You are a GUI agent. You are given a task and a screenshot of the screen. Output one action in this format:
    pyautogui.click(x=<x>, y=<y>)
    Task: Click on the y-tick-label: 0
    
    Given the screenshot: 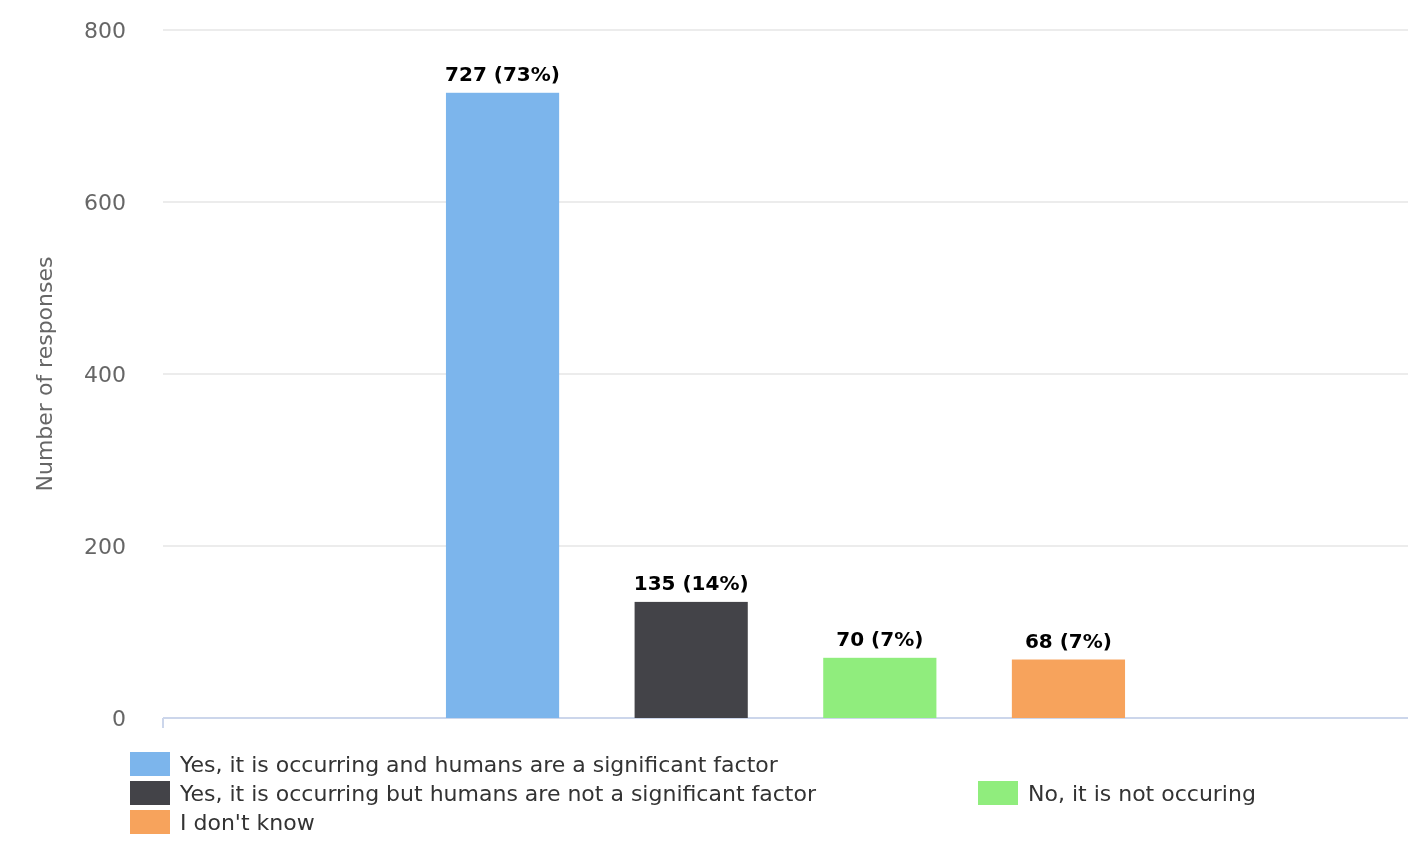 What is the action you would take?
    pyautogui.click(x=119, y=718)
    